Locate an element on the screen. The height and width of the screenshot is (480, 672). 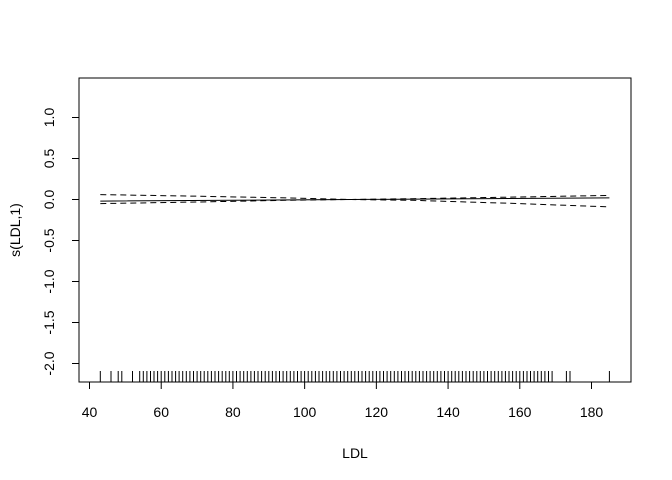
y-tick-label: -1.5 is located at coordinates (49, 322).